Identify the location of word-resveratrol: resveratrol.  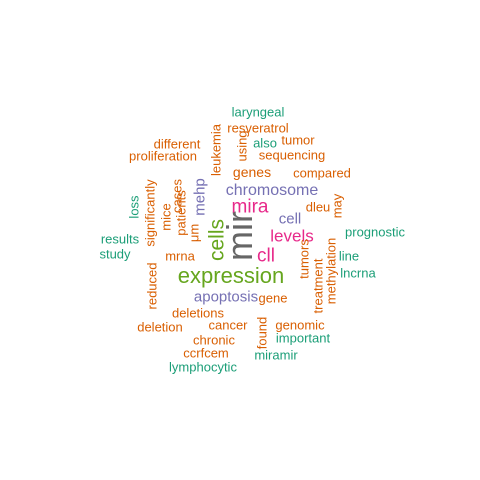
(258, 128).